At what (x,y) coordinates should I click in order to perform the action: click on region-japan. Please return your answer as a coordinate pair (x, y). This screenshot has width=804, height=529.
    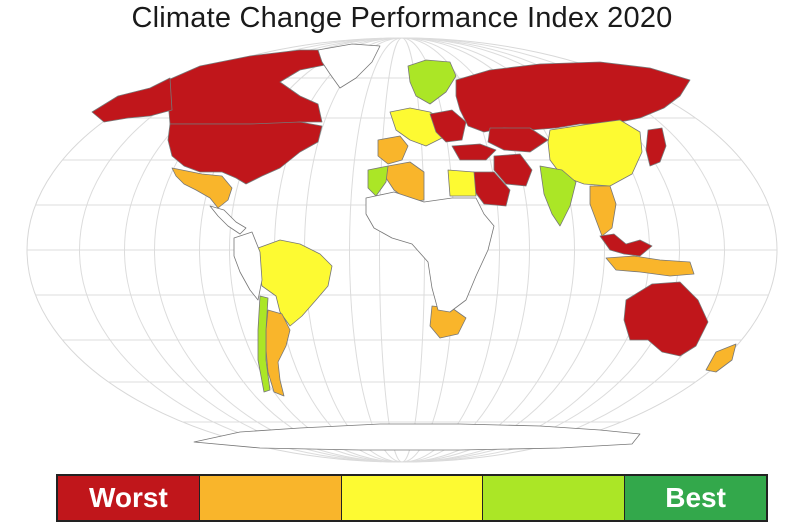
    Looking at the image, I should click on (656, 147).